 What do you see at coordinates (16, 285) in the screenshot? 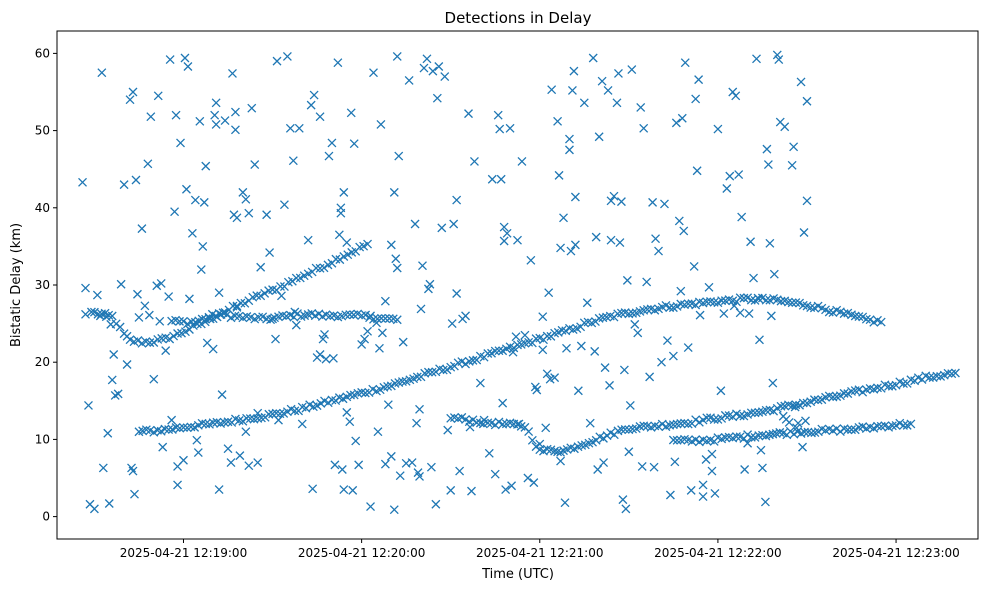
I see `y-axis-label: Bistatic Delay (km)` at bounding box center [16, 285].